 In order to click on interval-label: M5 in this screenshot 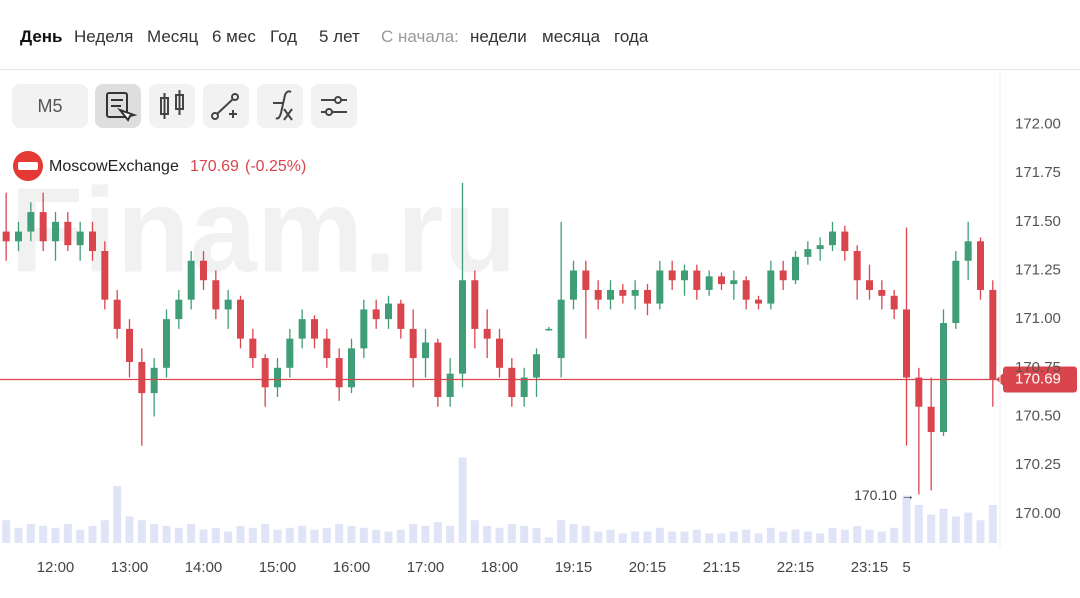, I will do `click(49, 106)`.